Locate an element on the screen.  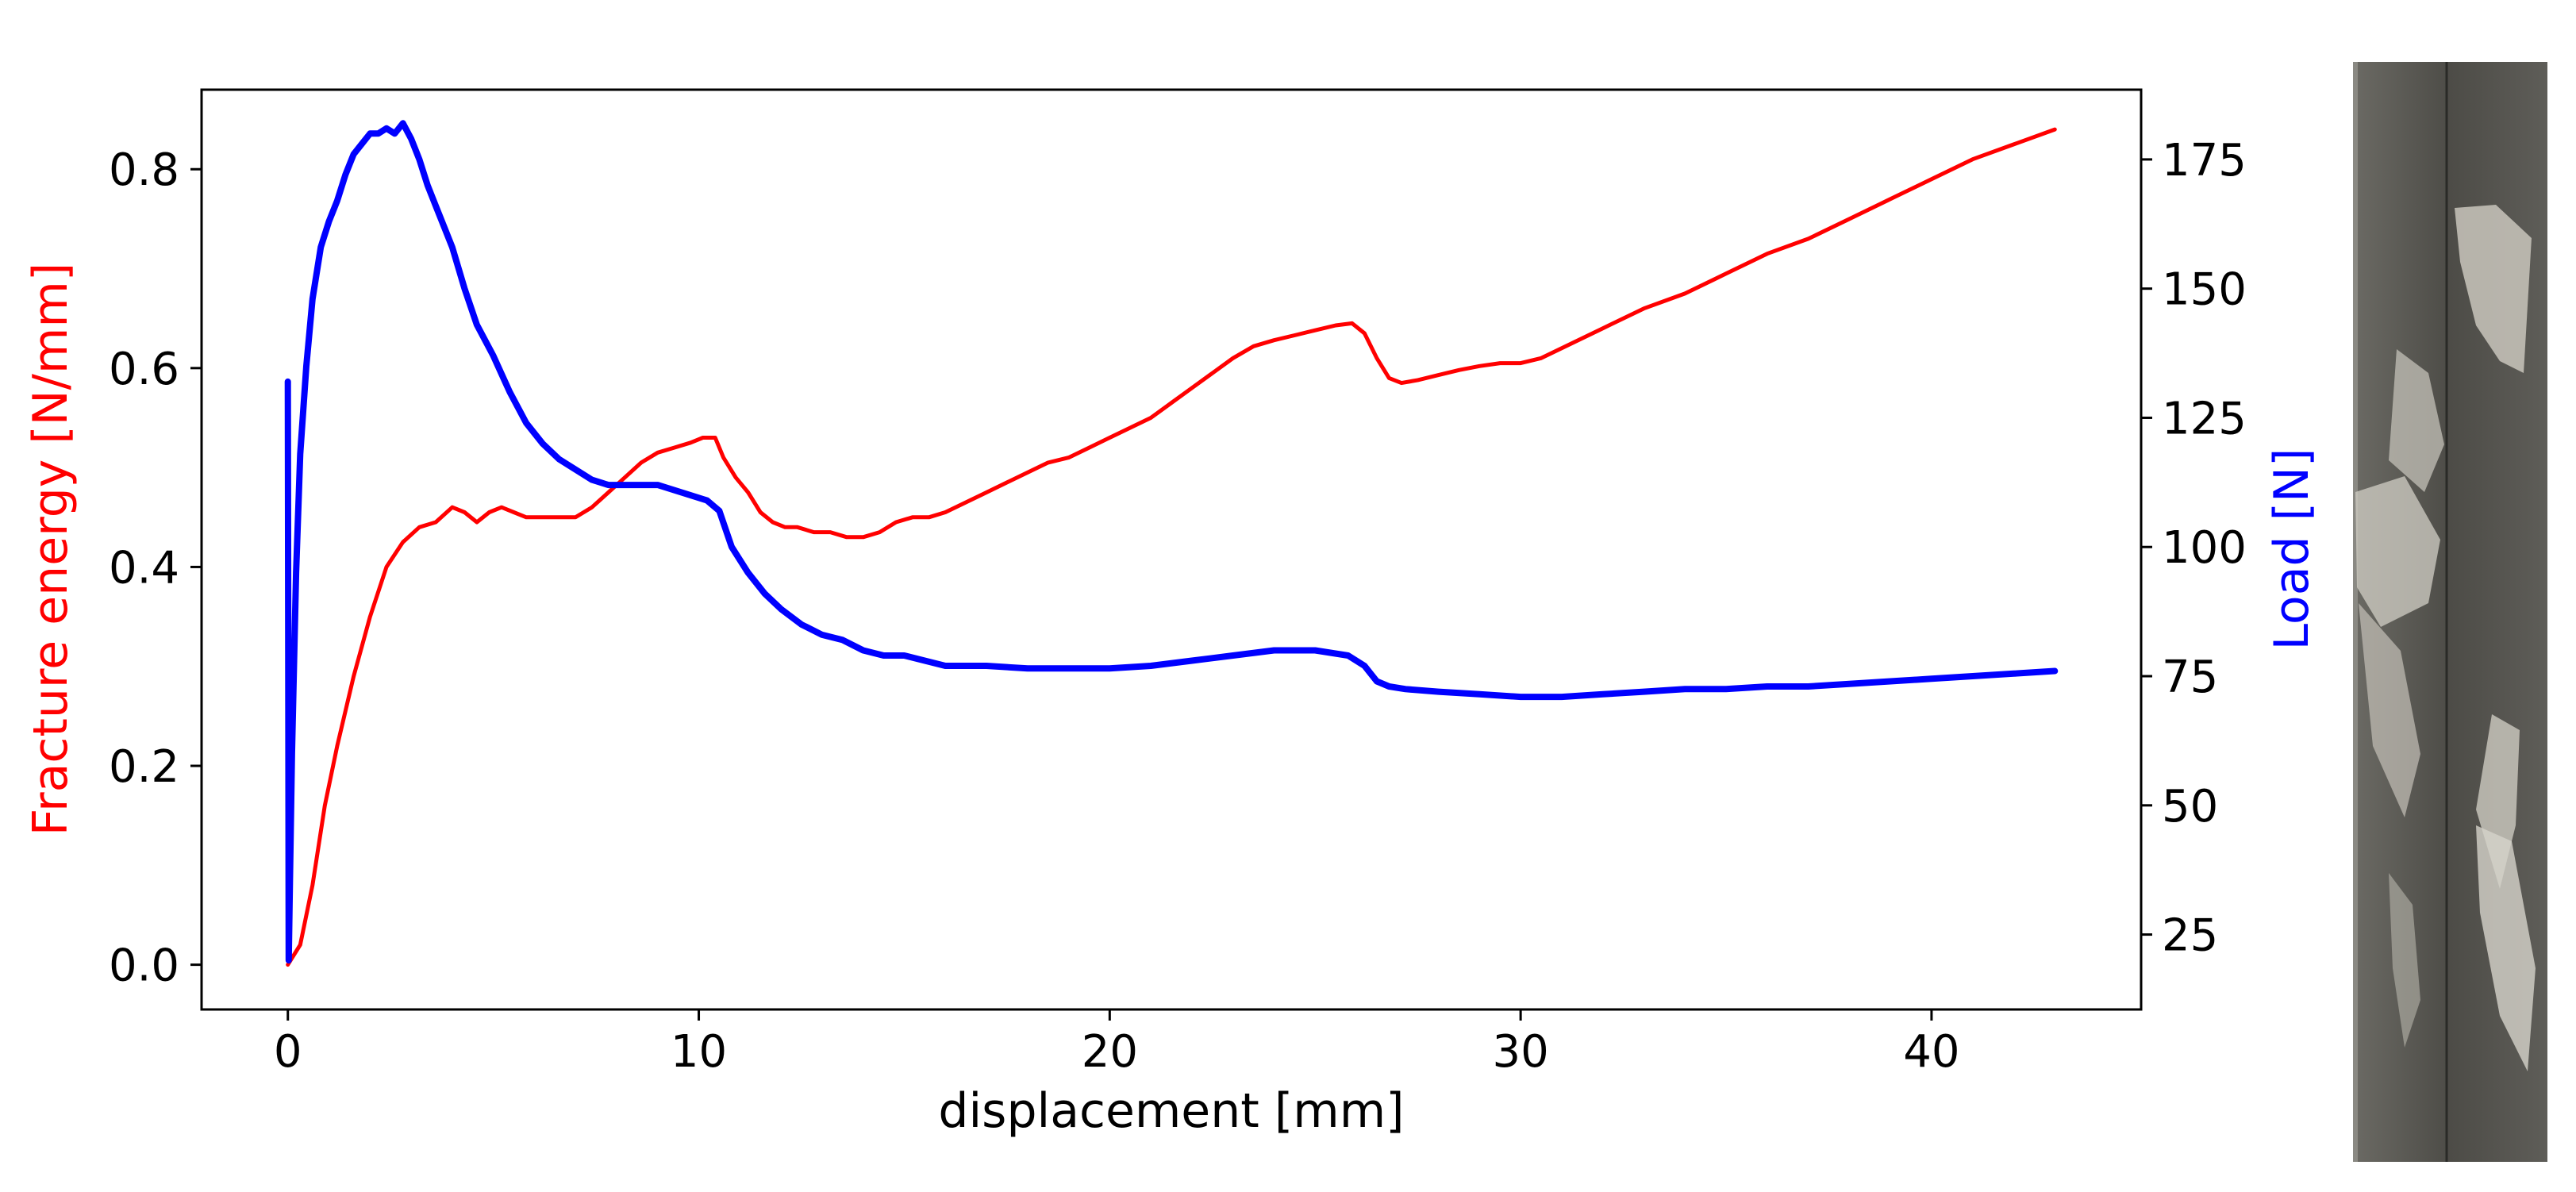
x-axis-ticks: 0 10 20 30 40 is located at coordinates (1117, 1043).